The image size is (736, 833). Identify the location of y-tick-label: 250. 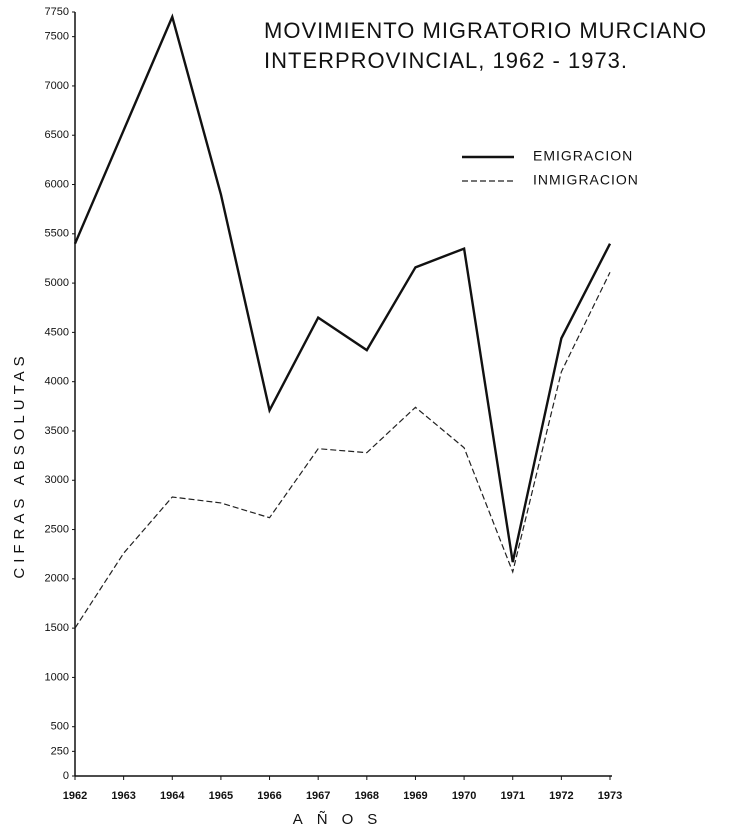
(60, 751).